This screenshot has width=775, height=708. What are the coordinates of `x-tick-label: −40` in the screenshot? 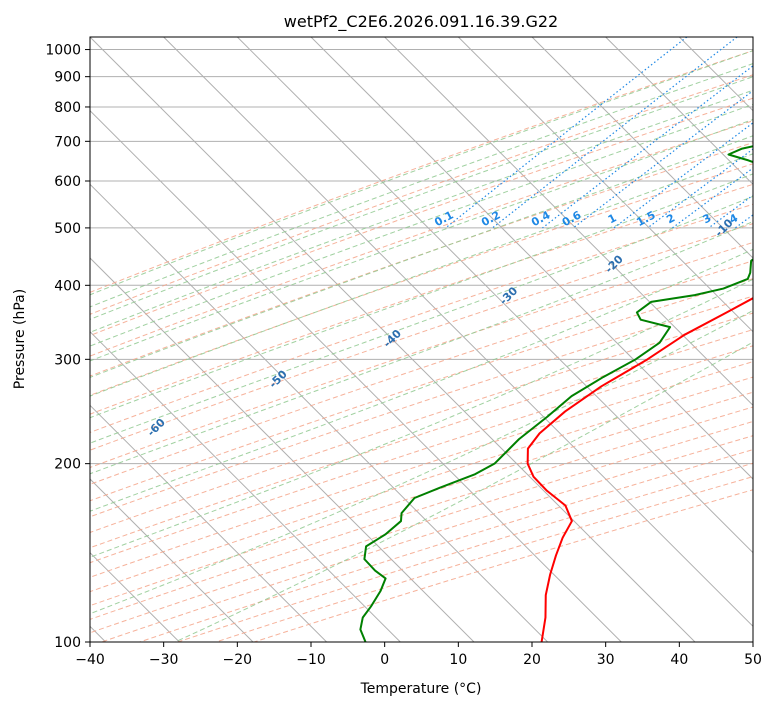 It's located at (90, 660).